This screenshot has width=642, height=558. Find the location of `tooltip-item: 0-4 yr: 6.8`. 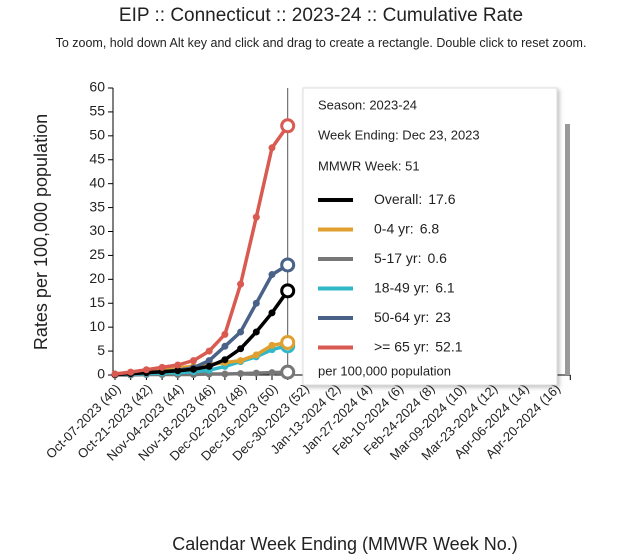

tooltip-item: 0-4 yr: 6.8 is located at coordinates (406, 228).